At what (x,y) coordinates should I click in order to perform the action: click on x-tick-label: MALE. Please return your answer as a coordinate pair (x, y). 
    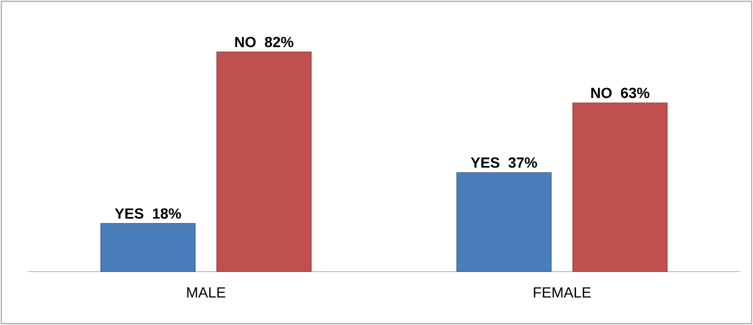
    Looking at the image, I should click on (206, 292).